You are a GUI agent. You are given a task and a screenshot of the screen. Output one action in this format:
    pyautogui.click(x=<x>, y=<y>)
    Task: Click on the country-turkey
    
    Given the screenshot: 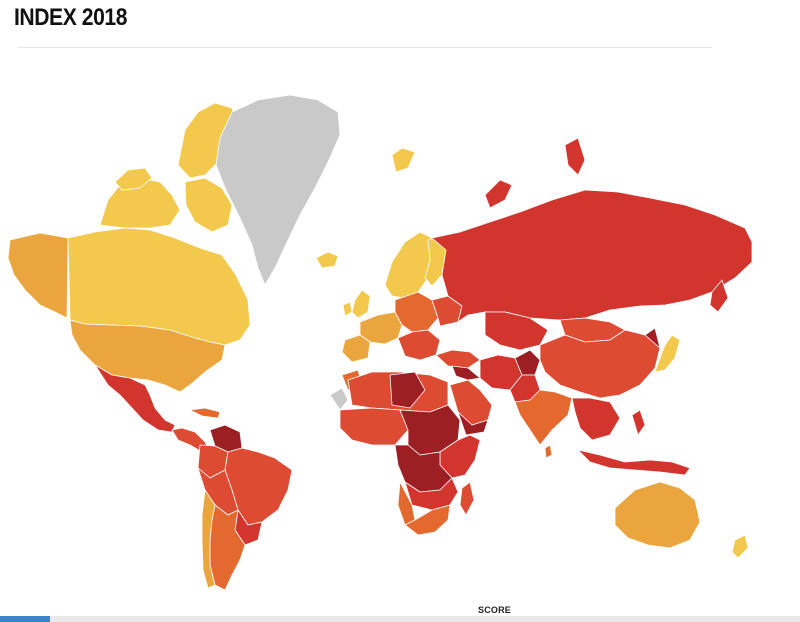 What is the action you would take?
    pyautogui.click(x=458, y=359)
    